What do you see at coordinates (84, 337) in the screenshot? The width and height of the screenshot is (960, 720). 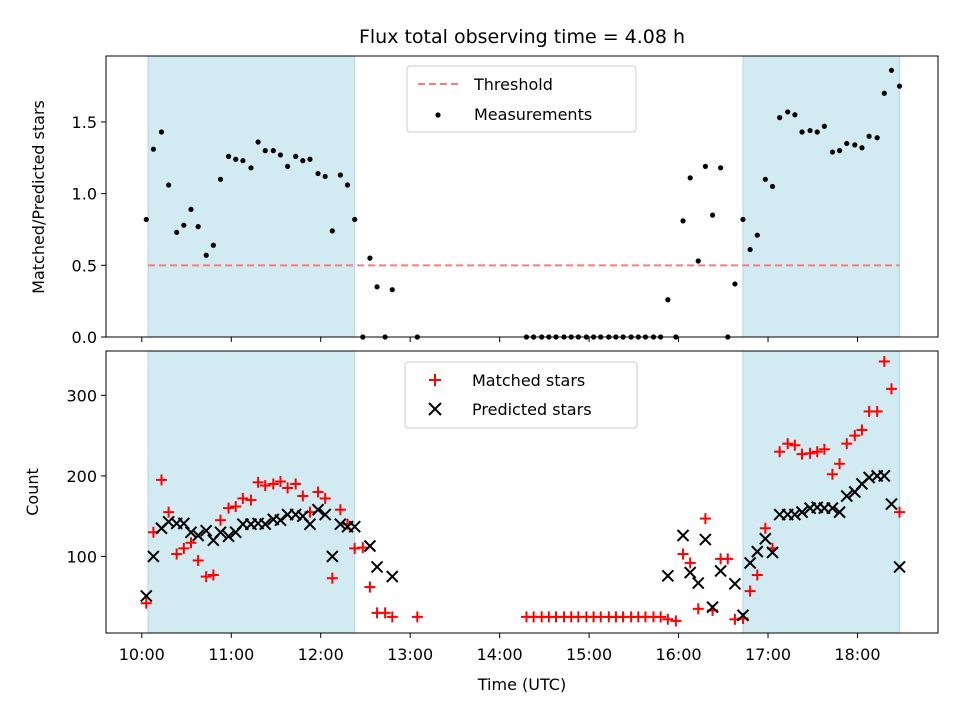 I see `y-tick-label: 0.0` at bounding box center [84, 337].